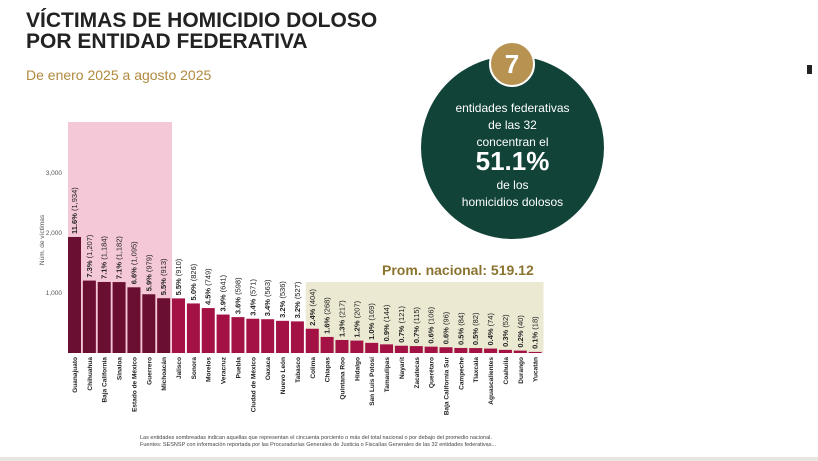 Image resolution: width=818 pixels, height=461 pixels. What do you see at coordinates (341, 318) in the screenshot?
I see `bar-data-label: 1.3% (217)` at bounding box center [341, 318].